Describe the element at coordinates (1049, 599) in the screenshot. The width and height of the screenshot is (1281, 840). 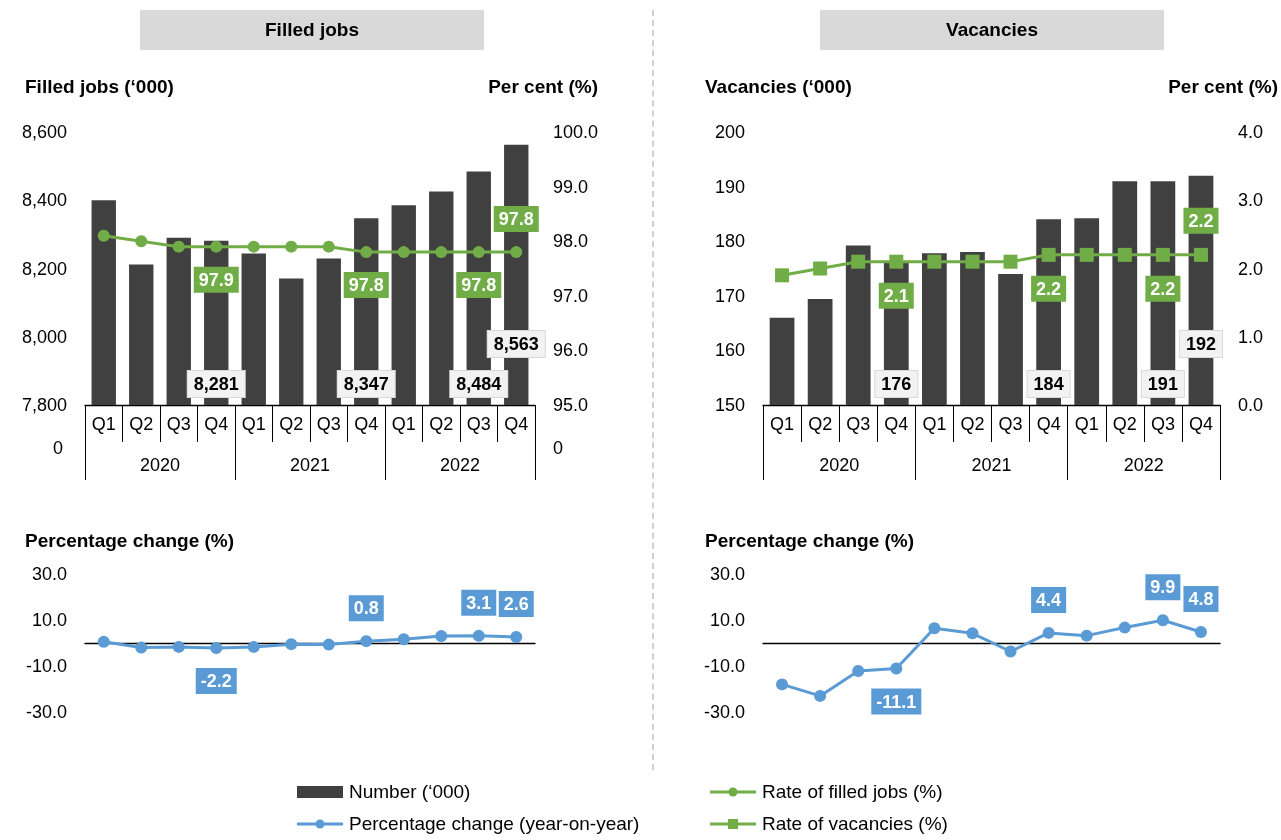
I see `data-label: 4.4` at that location.